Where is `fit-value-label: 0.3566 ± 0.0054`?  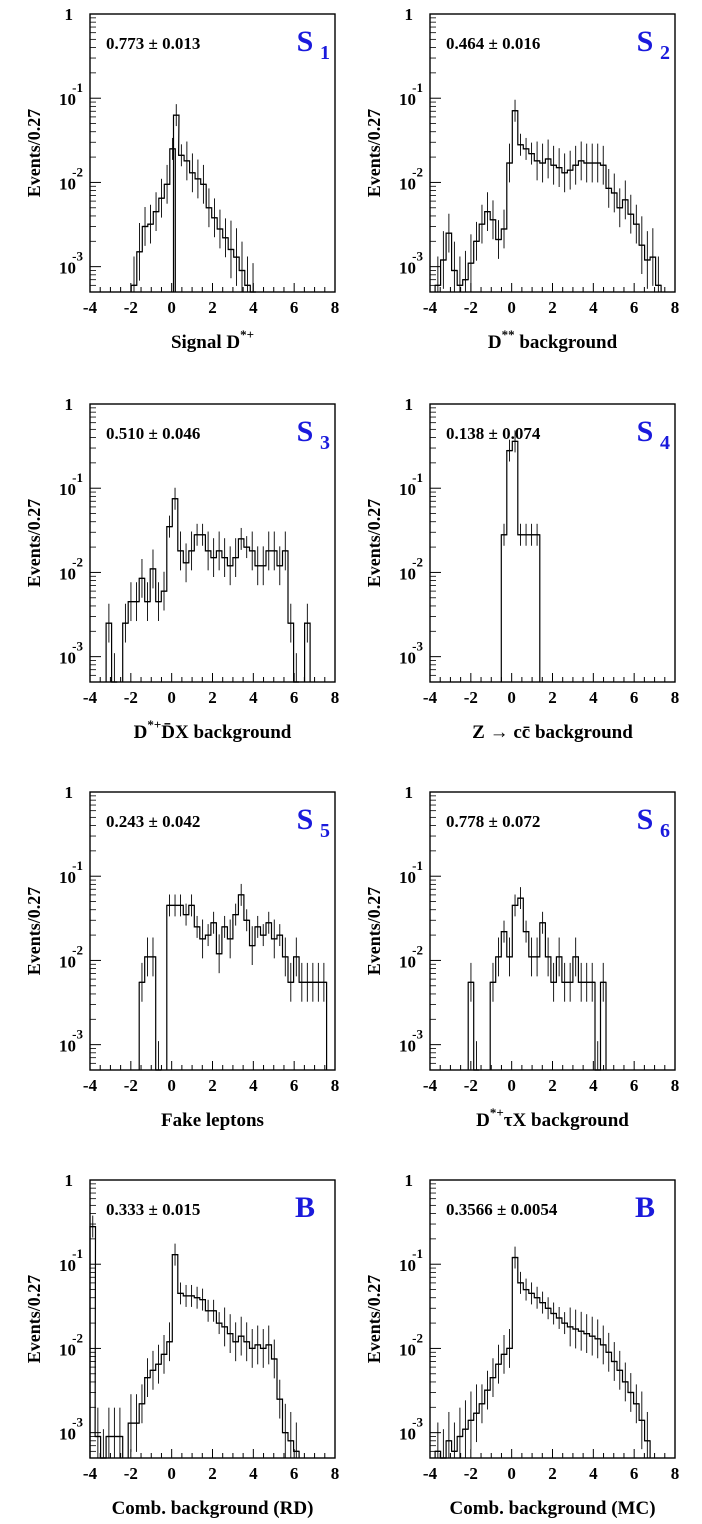
fit-value-label: 0.3566 ± 0.0054 is located at coordinates (502, 1209).